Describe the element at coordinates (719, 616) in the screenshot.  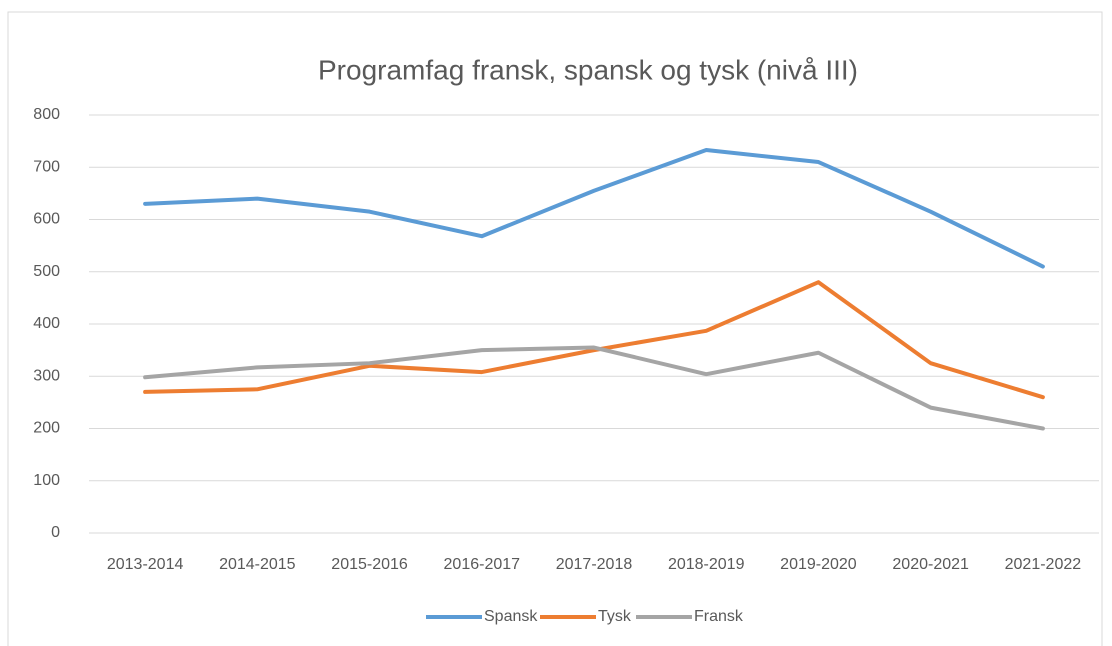
I see `legend-label: Fransk` at that location.